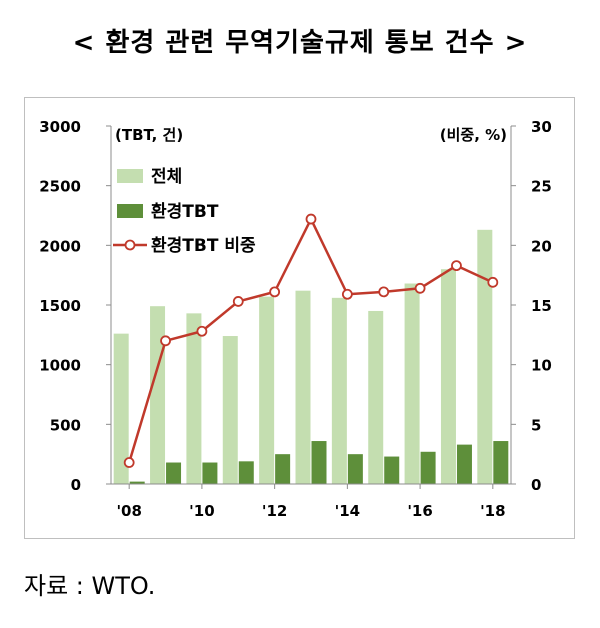  What do you see at coordinates (130, 176) in the screenshot?
I see `legend-swatch-total` at bounding box center [130, 176].